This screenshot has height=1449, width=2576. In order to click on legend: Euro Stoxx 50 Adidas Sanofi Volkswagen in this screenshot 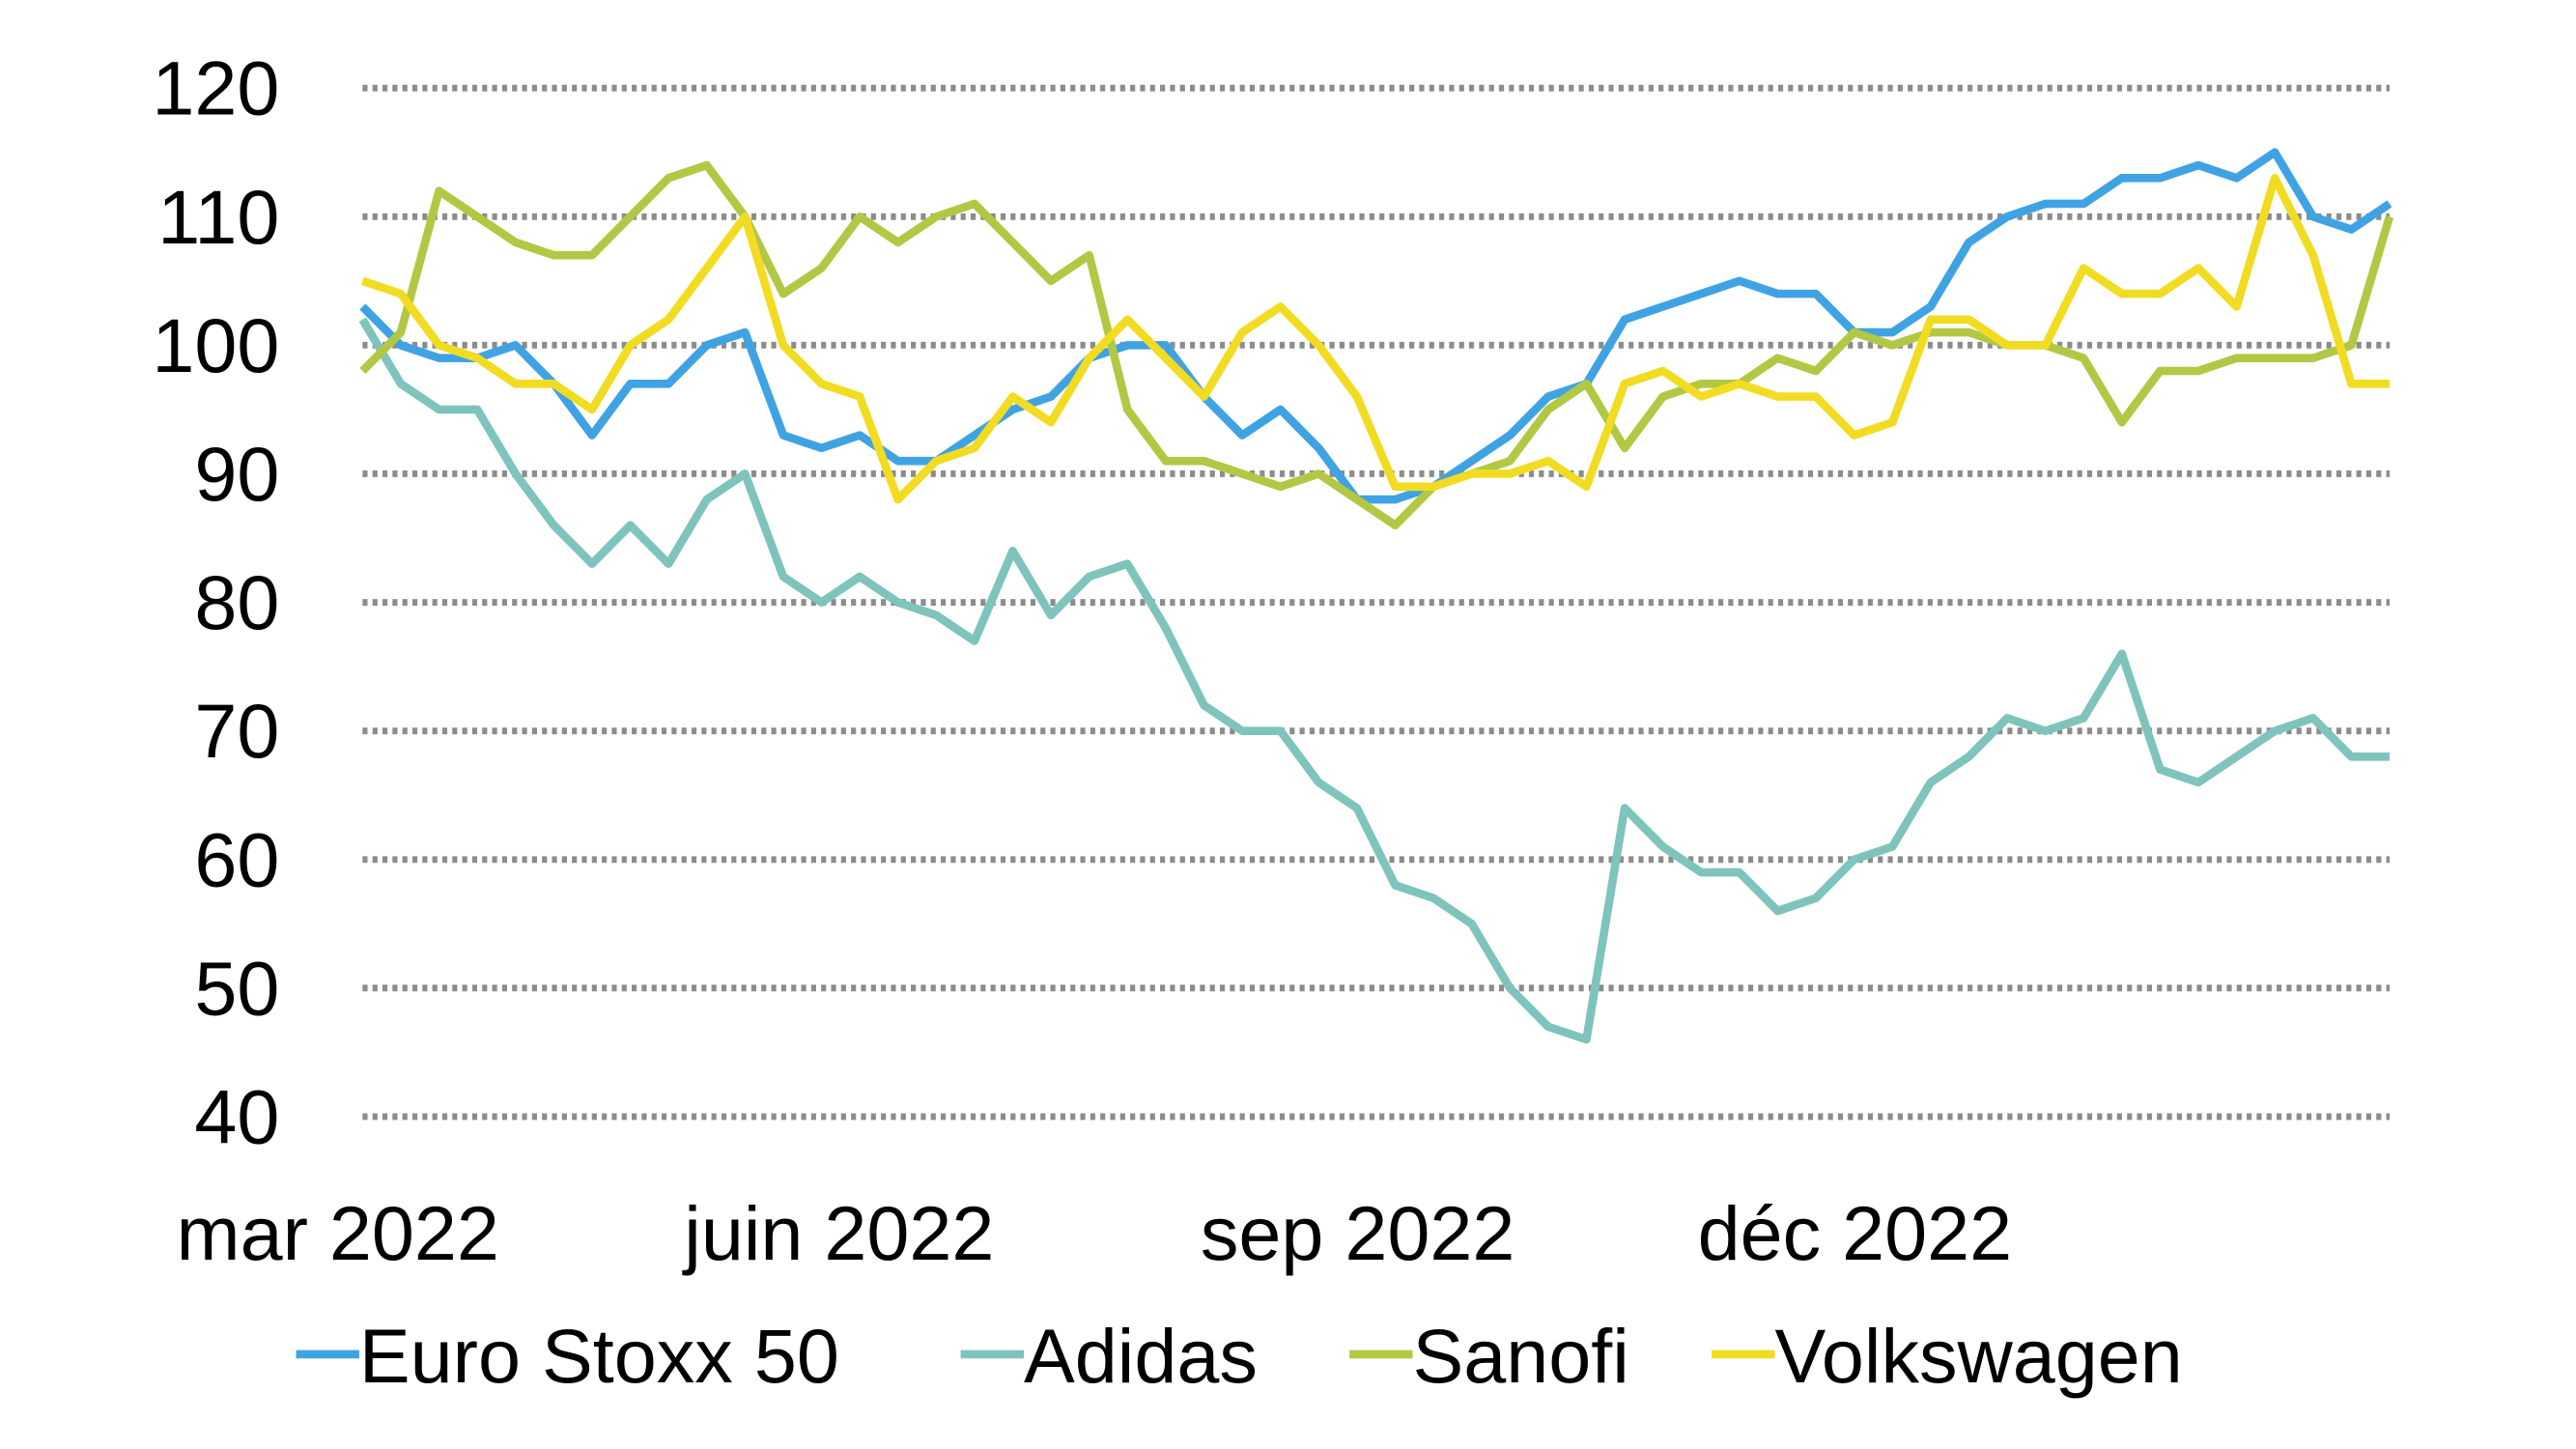, I will do `click(1239, 1356)`.